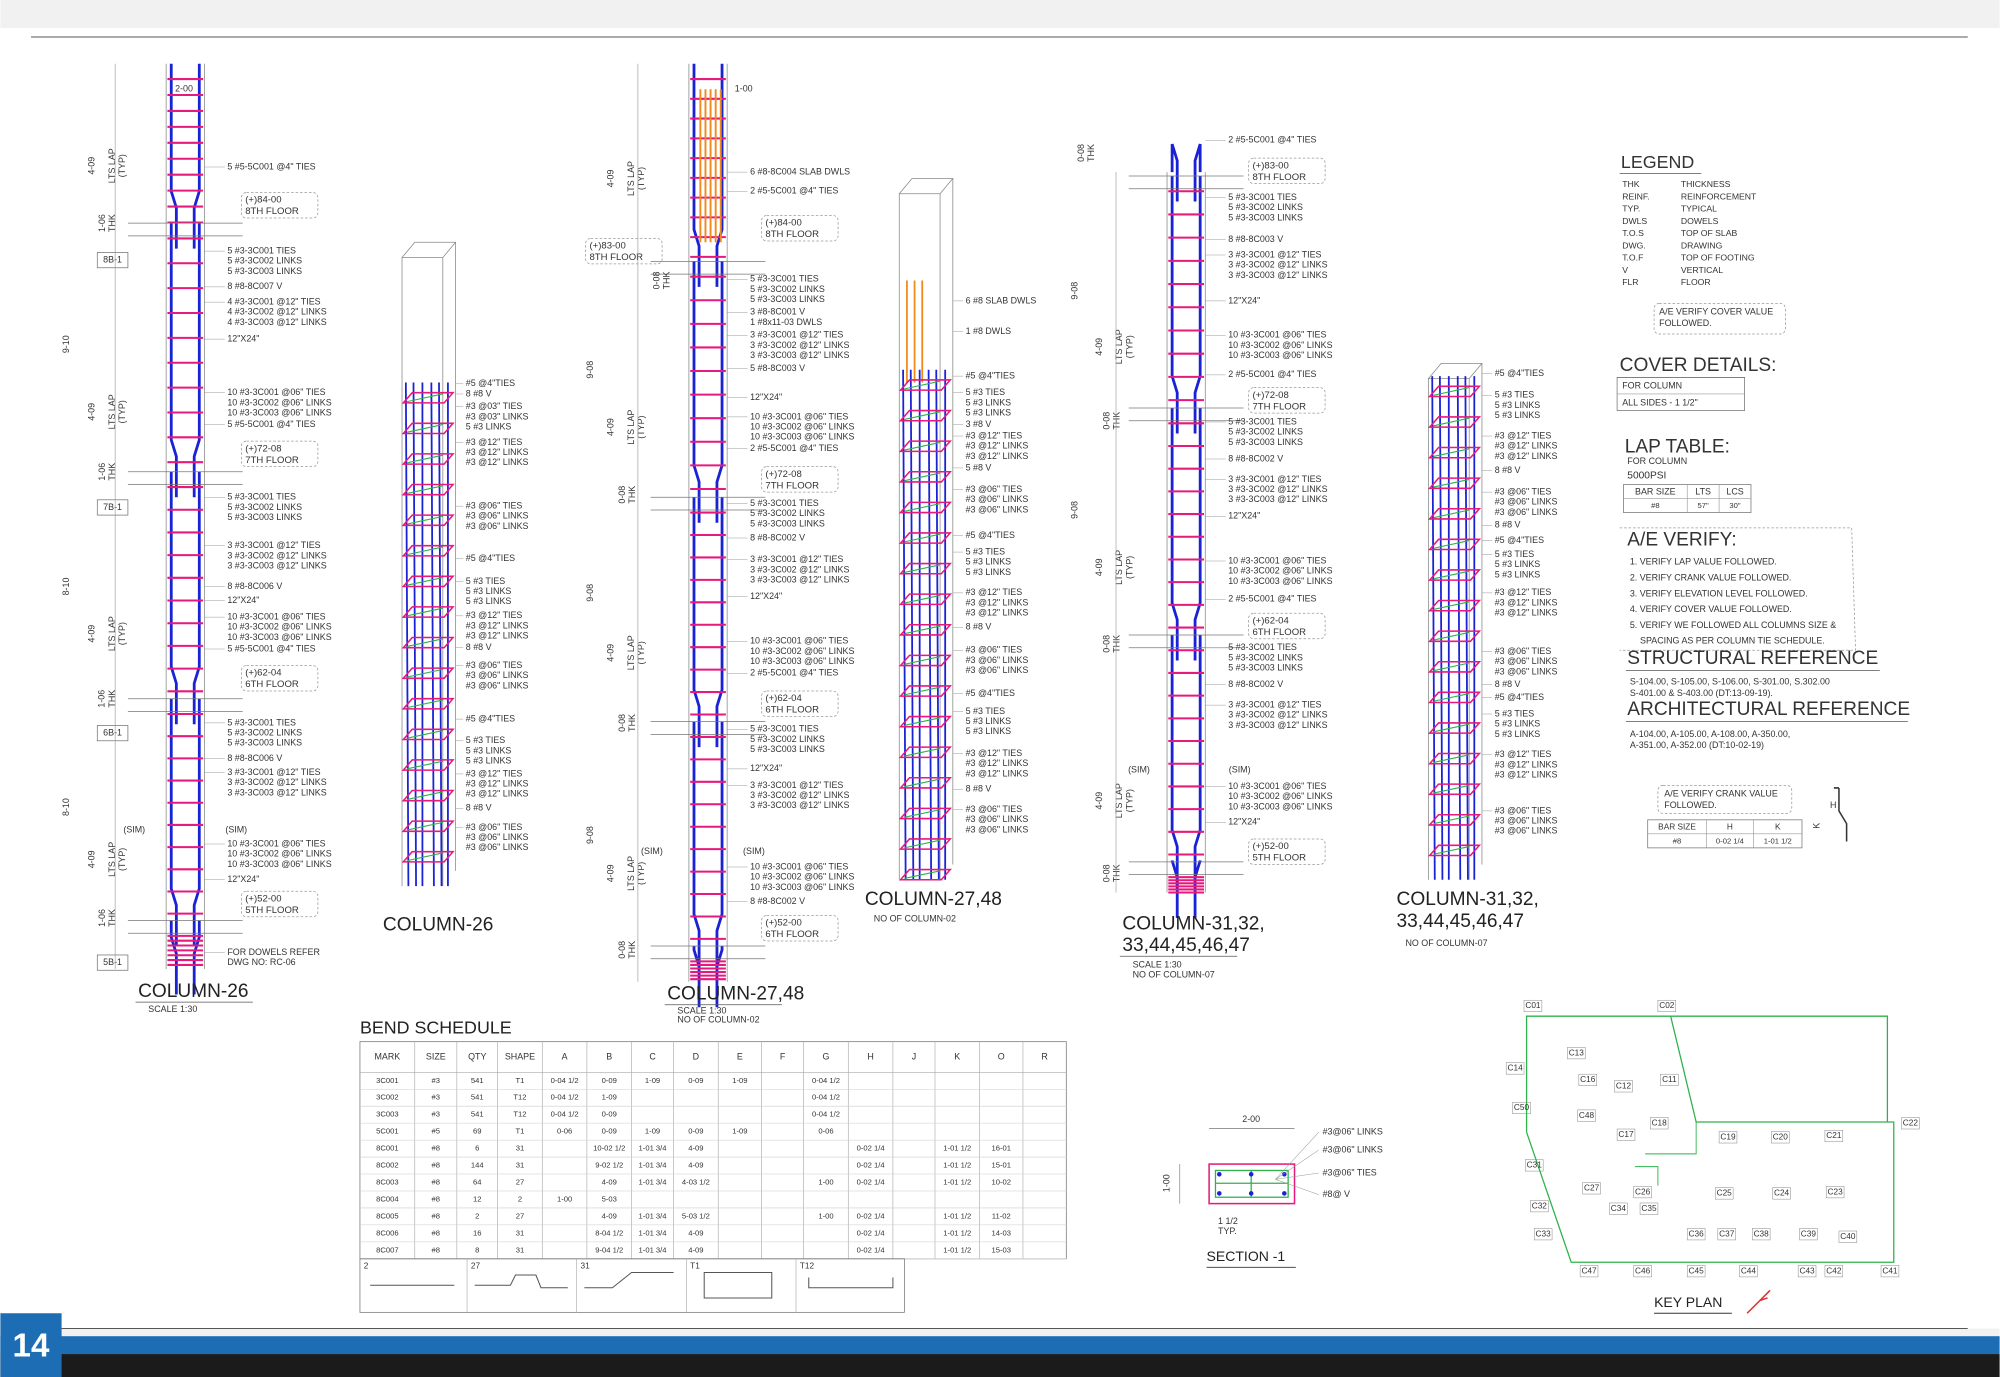 This screenshot has width=2000, height=1377. Describe the element at coordinates (740, 1056) in the screenshot. I see `schedule-header: E` at that location.